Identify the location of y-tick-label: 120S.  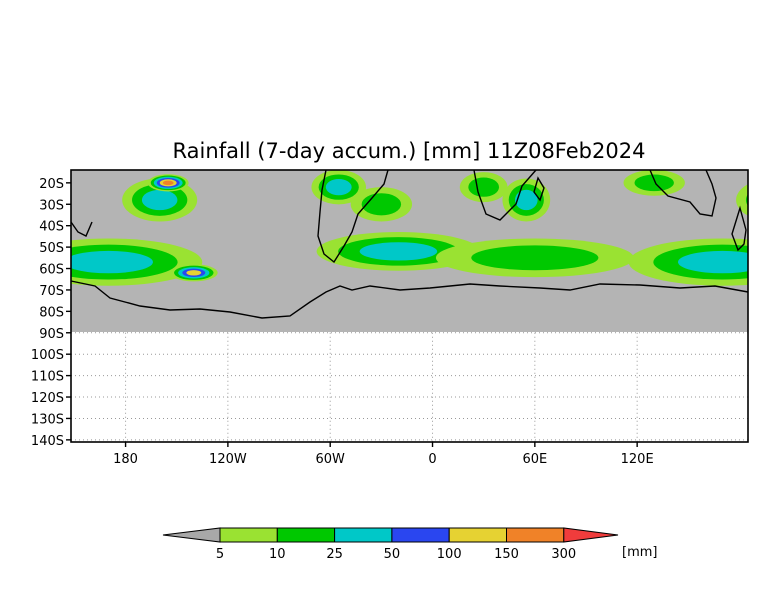
(47, 398).